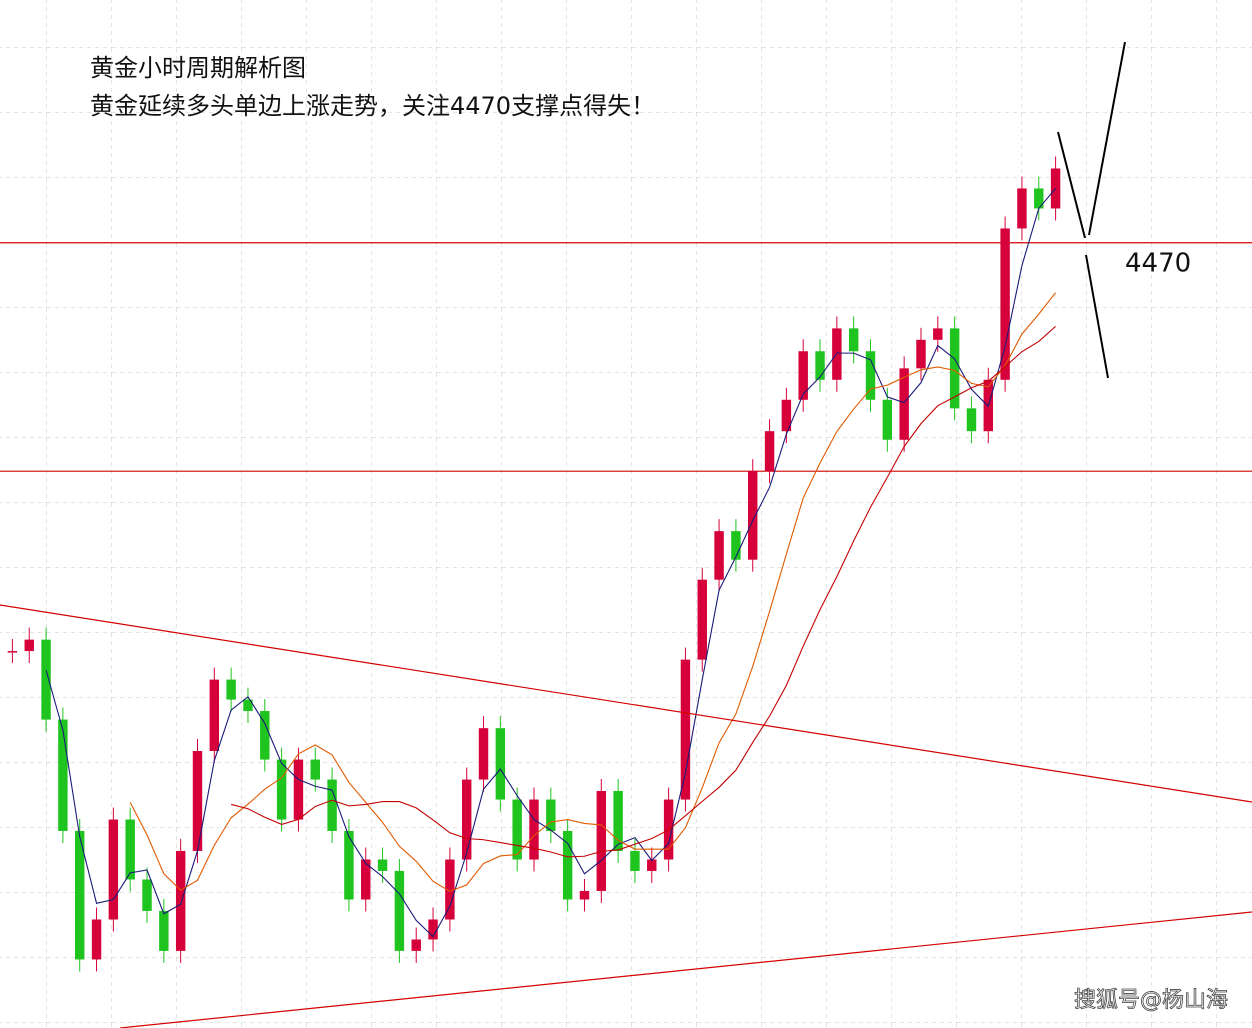 This screenshot has width=1252, height=1028. Describe the element at coordinates (372, 106) in the screenshot. I see `chart-subtitle: 黄金延续多头单边上涨走势，关注4470支撑点得失！` at that location.